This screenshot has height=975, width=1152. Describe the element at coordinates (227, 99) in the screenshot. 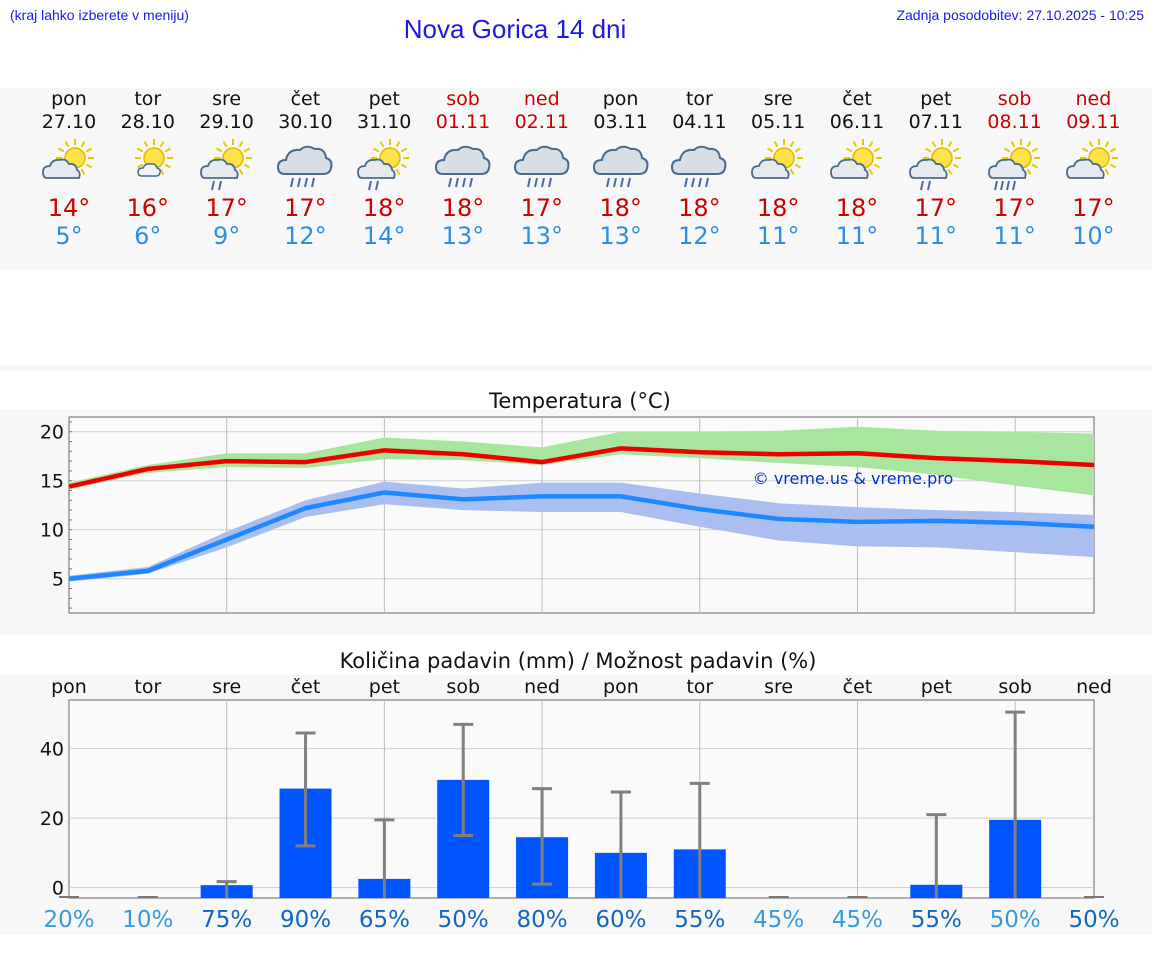

I see `day-name: sre` at that location.